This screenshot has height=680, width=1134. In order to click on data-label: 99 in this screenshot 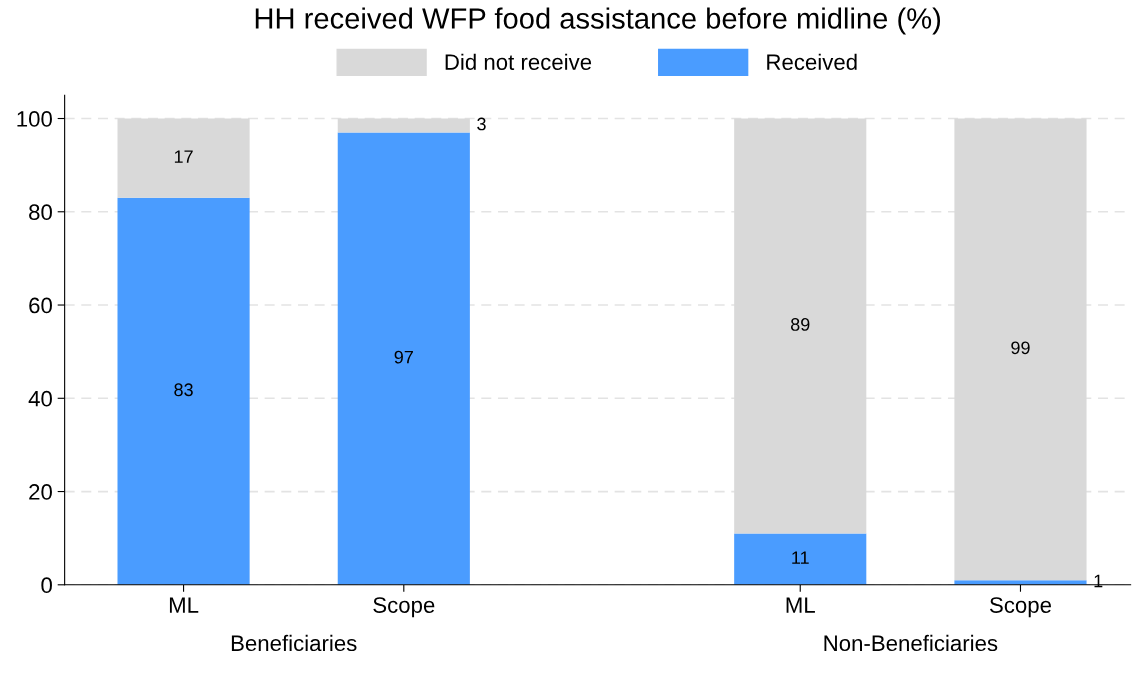, I will do `click(1020, 348)`.